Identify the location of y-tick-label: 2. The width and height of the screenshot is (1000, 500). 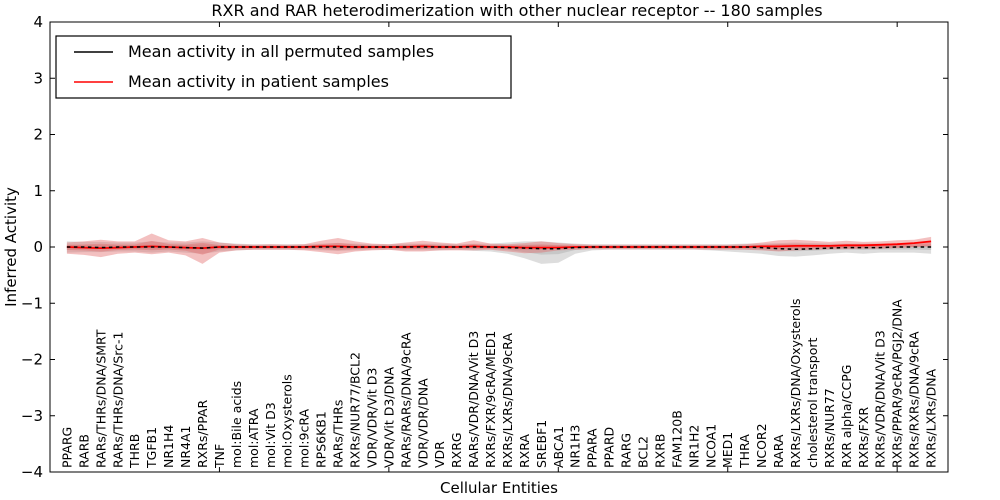
(38, 135).